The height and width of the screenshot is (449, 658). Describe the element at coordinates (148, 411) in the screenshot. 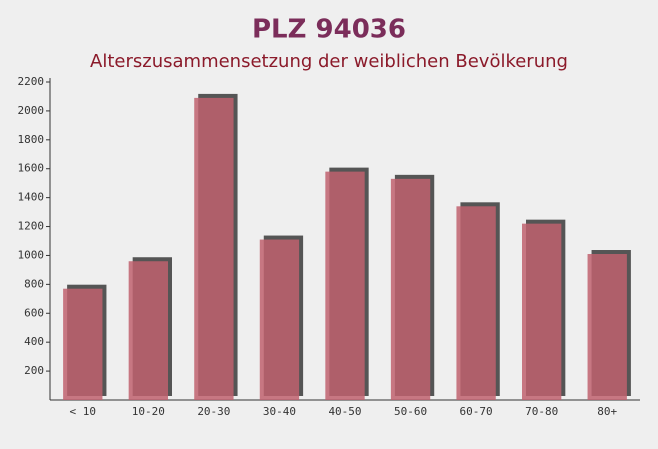

I see `x-tick-label: 10-20` at that location.